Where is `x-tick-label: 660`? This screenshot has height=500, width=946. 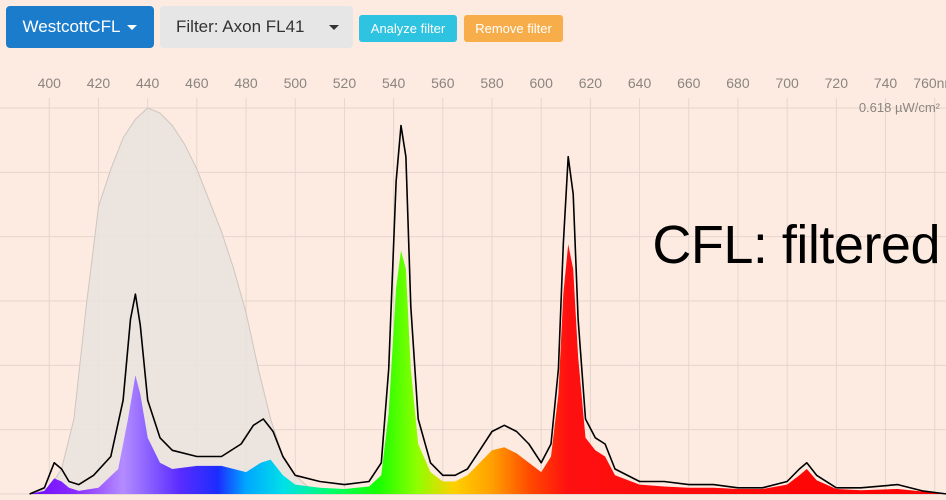 x-tick-label: 660 is located at coordinates (689, 83).